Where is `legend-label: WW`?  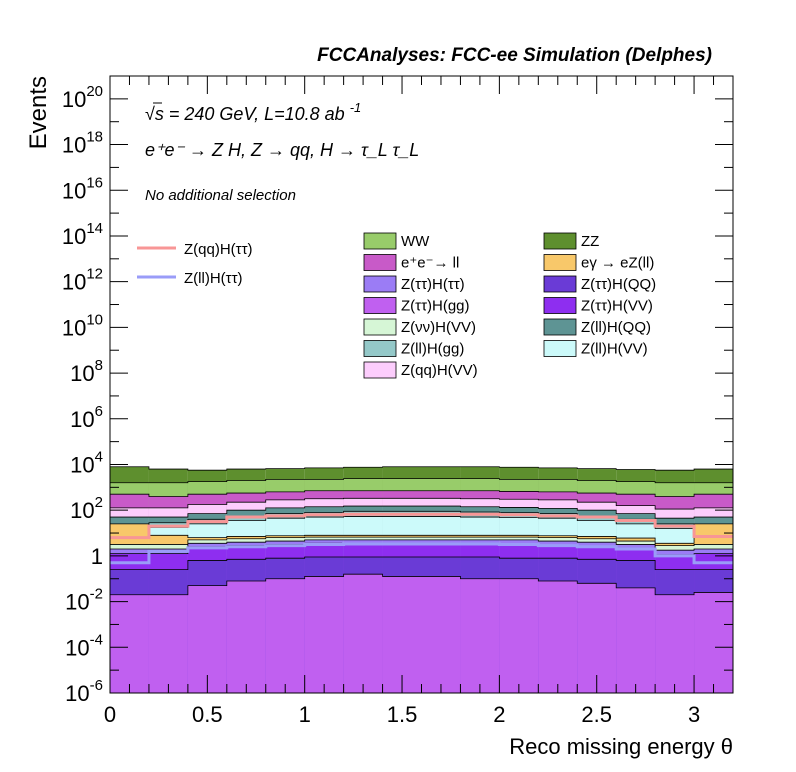
legend-label: WW is located at coordinates (415, 241).